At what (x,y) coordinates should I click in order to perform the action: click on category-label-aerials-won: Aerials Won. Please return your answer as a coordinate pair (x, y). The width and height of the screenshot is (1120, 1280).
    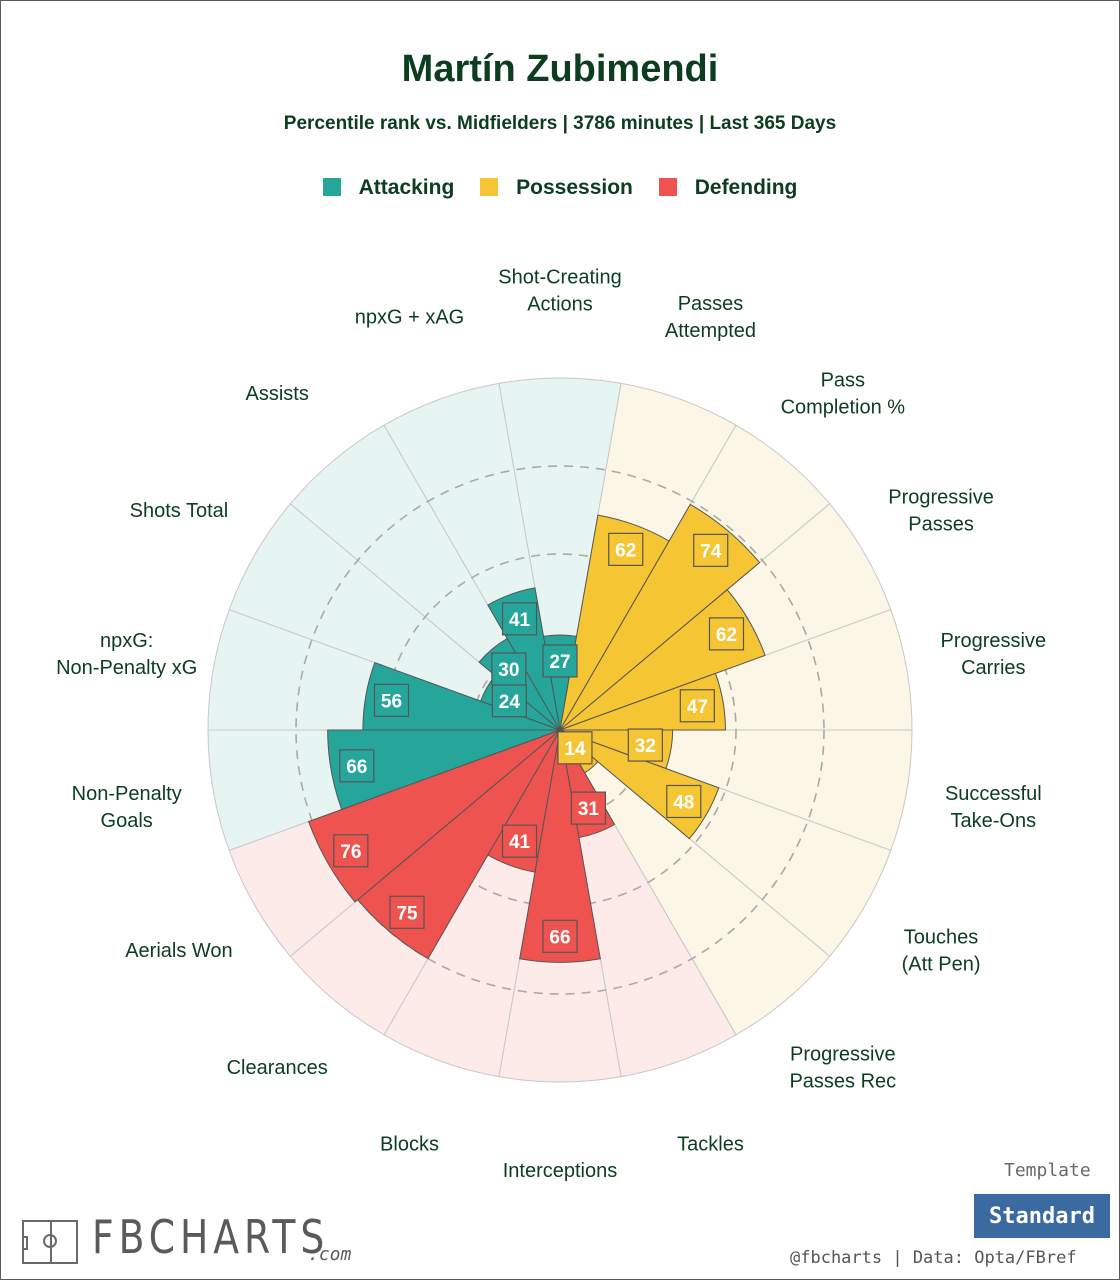
    Looking at the image, I should click on (178, 951).